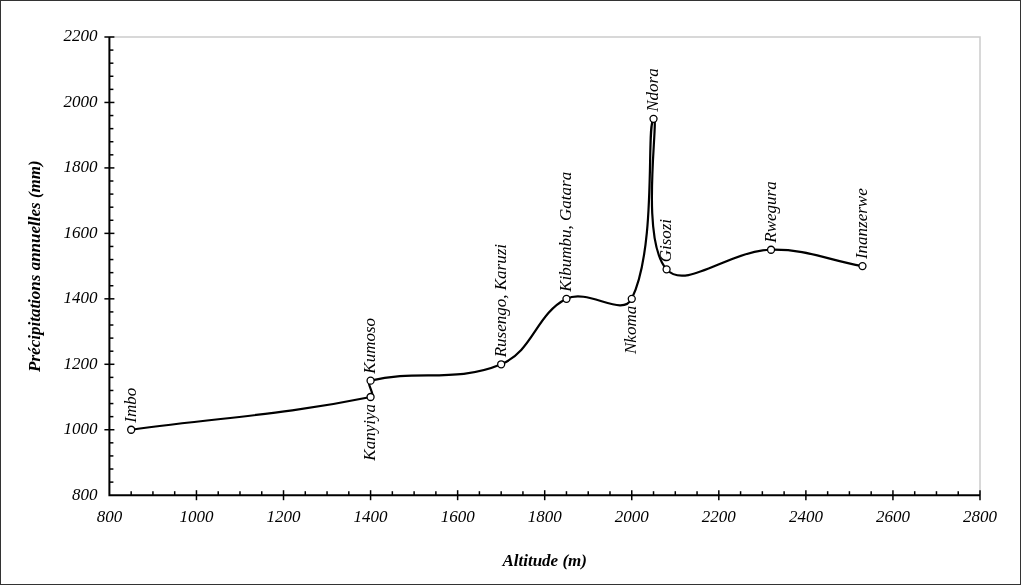 The height and width of the screenshot is (585, 1021). Describe the element at coordinates (806, 516) in the screenshot. I see `x-tick-label: 2400` at that location.